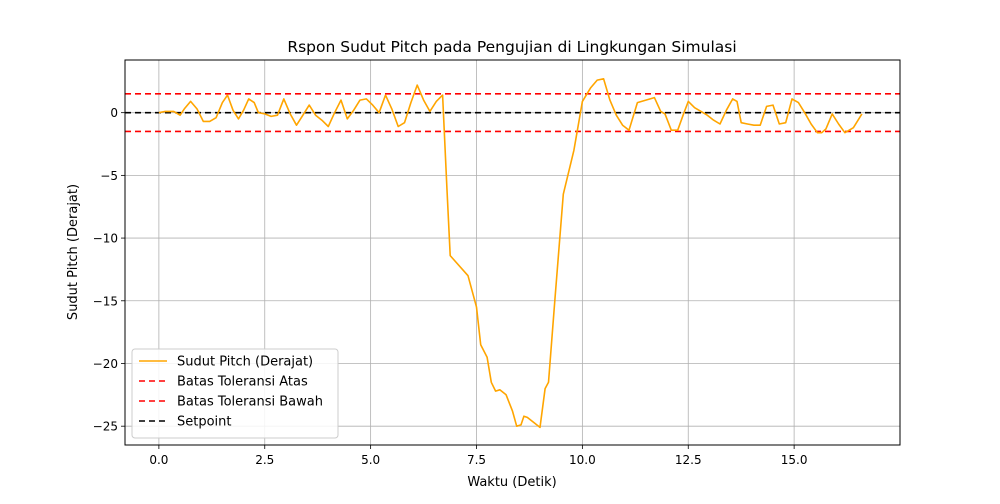 This screenshot has height=504, width=1000. What do you see at coordinates (105, 301) in the screenshot?
I see `y-tick-label: −15` at bounding box center [105, 301].